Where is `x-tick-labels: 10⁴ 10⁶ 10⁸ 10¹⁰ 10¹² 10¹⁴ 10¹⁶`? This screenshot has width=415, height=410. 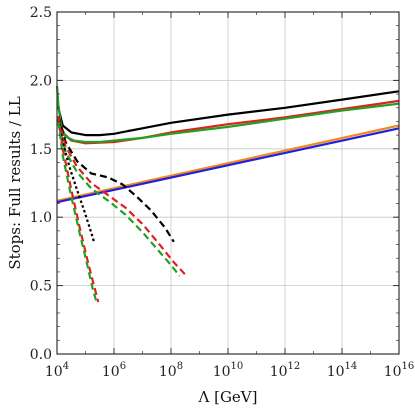 x-tick-labels: 10⁴ 10⁶ 10⁸ 10¹⁰ 10¹² 10¹⁴ 10¹⁶ is located at coordinates (229, 370).